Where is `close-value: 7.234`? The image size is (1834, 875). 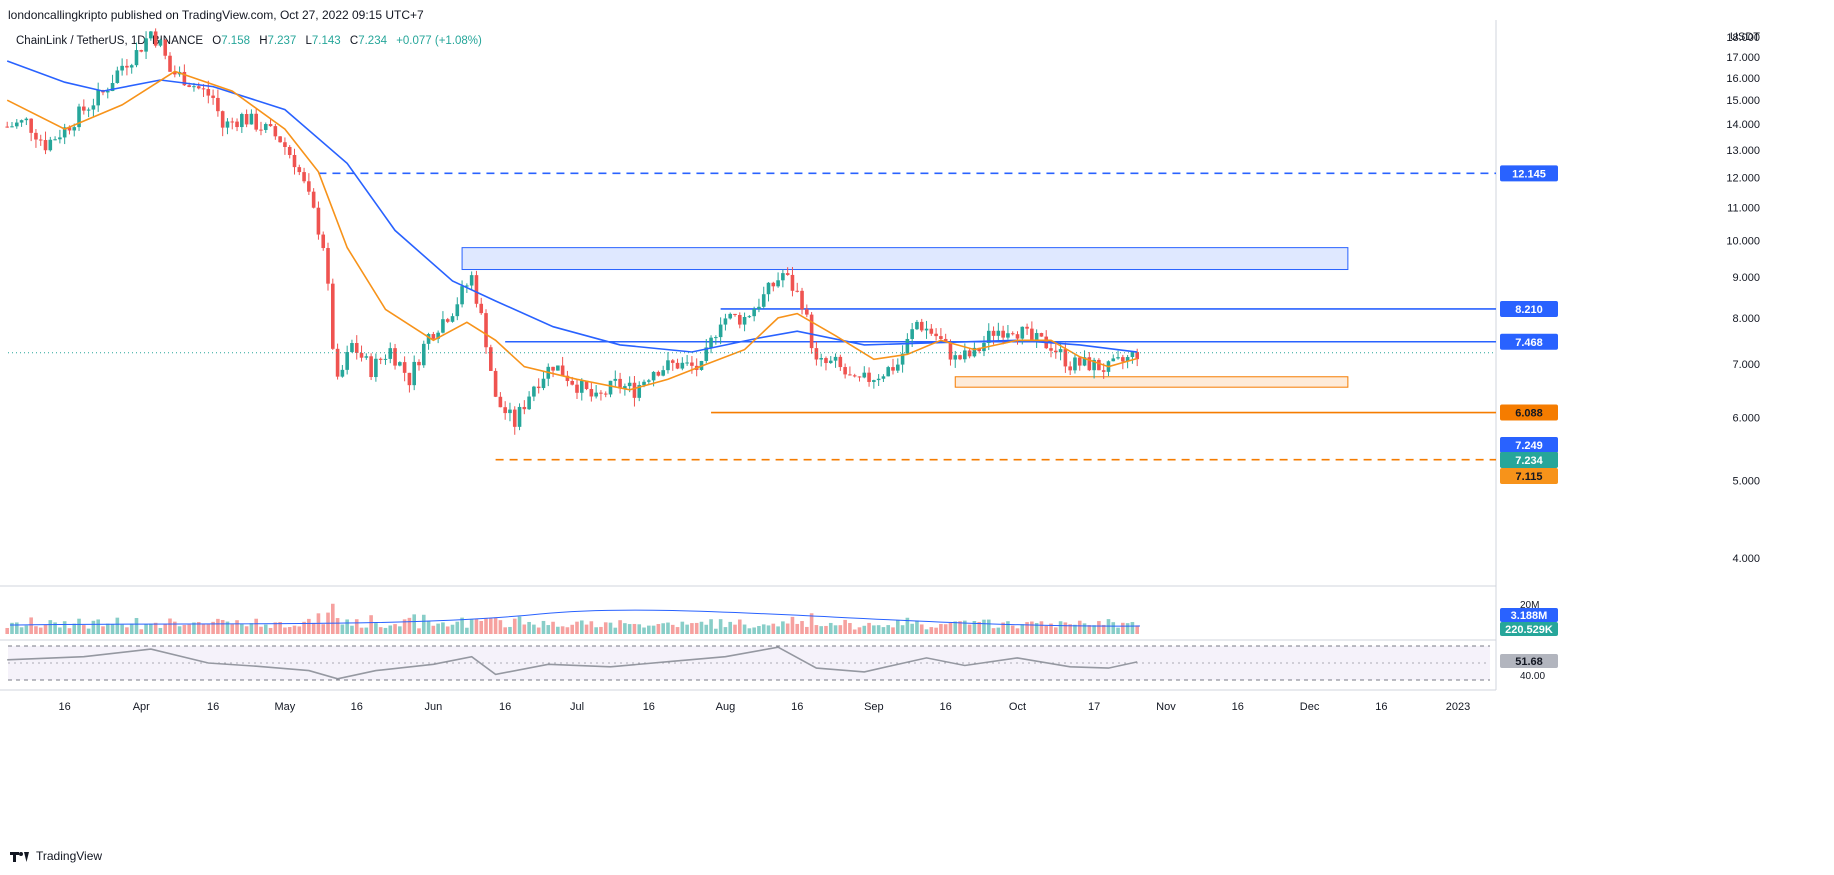
close-value: 7.234 is located at coordinates (372, 41).